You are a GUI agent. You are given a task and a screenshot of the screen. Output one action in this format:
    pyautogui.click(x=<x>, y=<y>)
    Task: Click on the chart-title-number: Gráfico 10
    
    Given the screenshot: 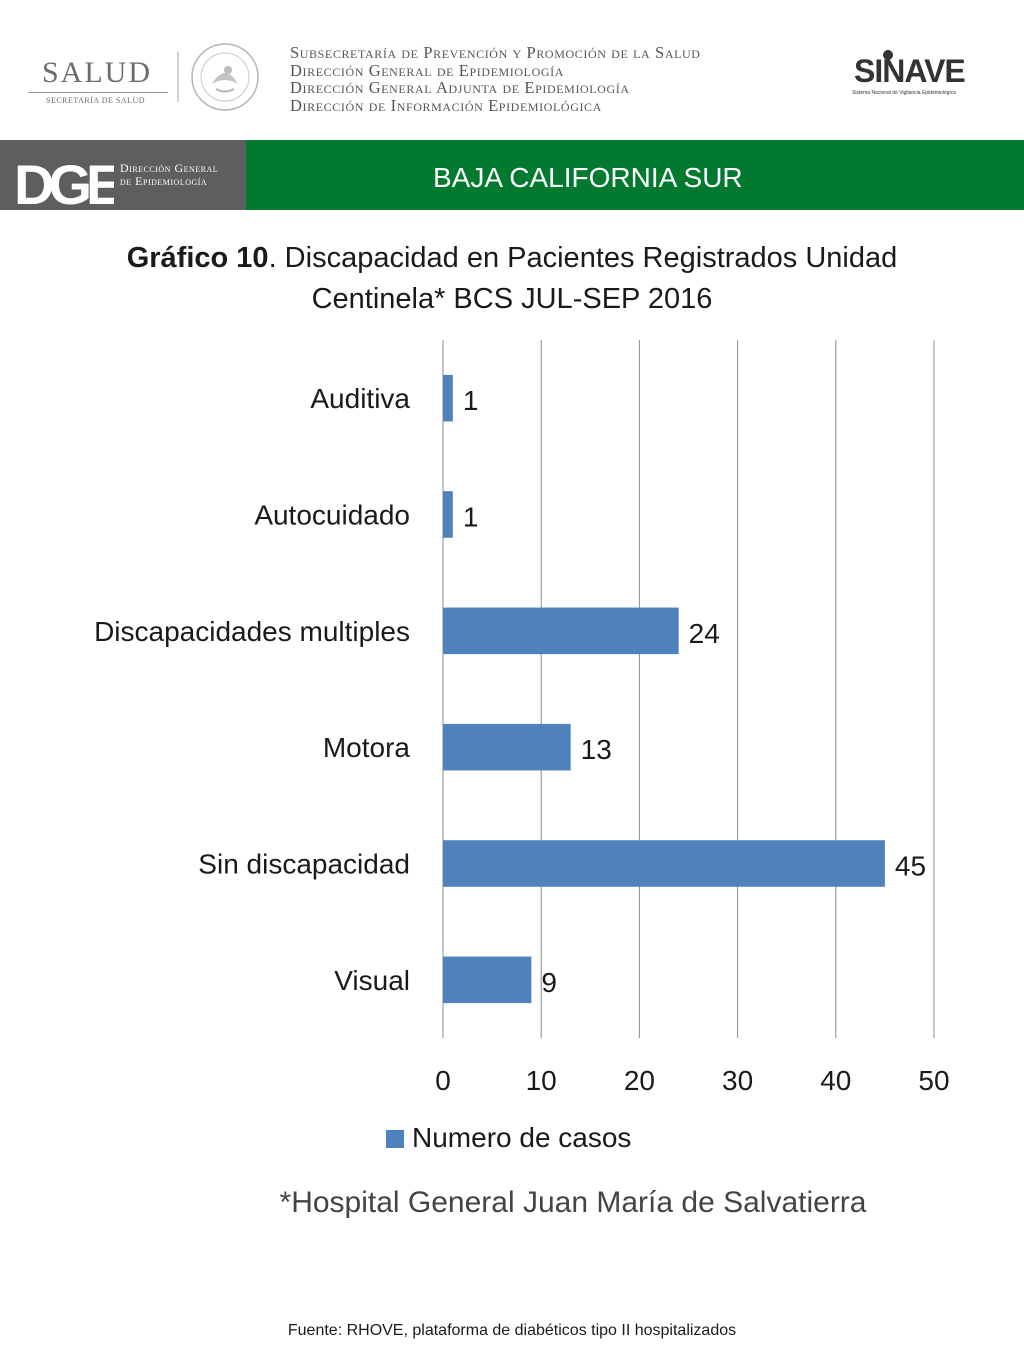 What is the action you would take?
    pyautogui.click(x=197, y=258)
    